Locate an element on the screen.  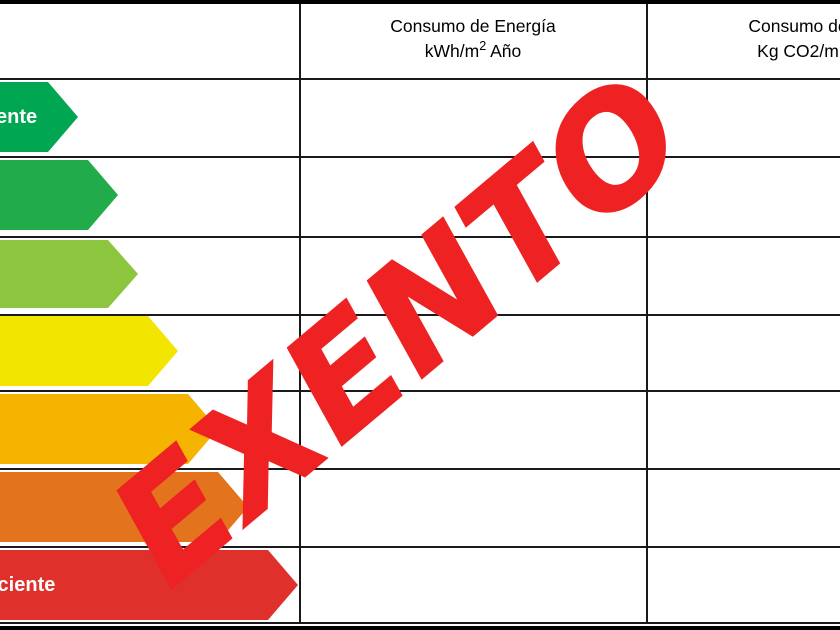
rating-arrow-b is located at coordinates (59, 195).